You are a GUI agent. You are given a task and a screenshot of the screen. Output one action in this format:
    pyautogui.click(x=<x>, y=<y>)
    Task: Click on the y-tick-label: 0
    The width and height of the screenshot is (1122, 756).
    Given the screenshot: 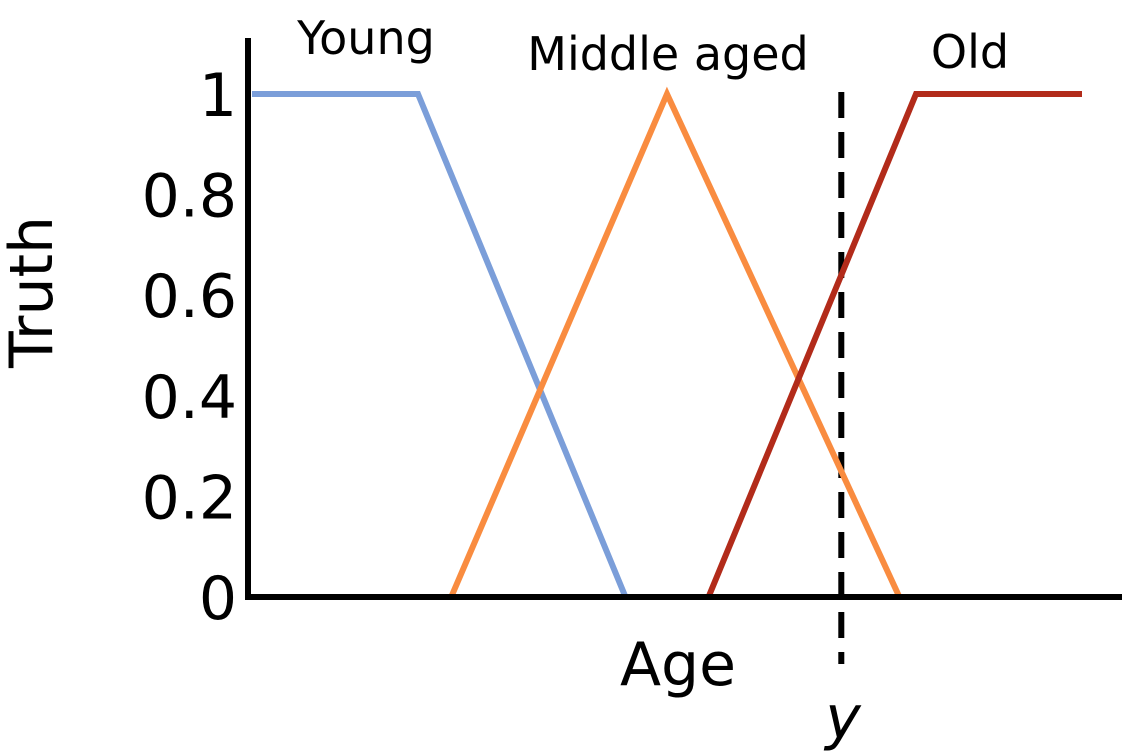 What is the action you would take?
    pyautogui.click(x=218, y=599)
    